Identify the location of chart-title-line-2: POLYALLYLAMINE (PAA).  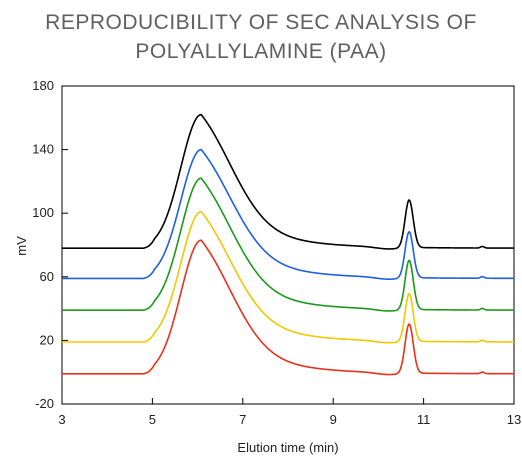
(261, 51).